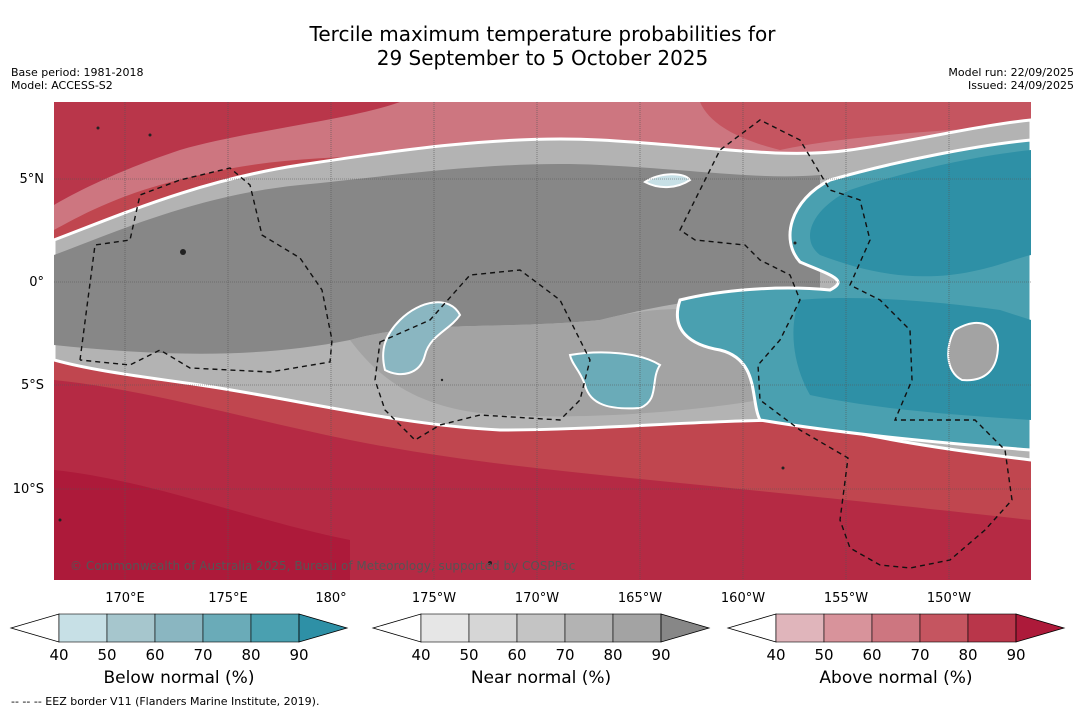 The height and width of the screenshot is (713, 1085). What do you see at coordinates (542, 58) in the screenshot?
I see `title-line-2: 29 September to 5 October 2025` at bounding box center [542, 58].